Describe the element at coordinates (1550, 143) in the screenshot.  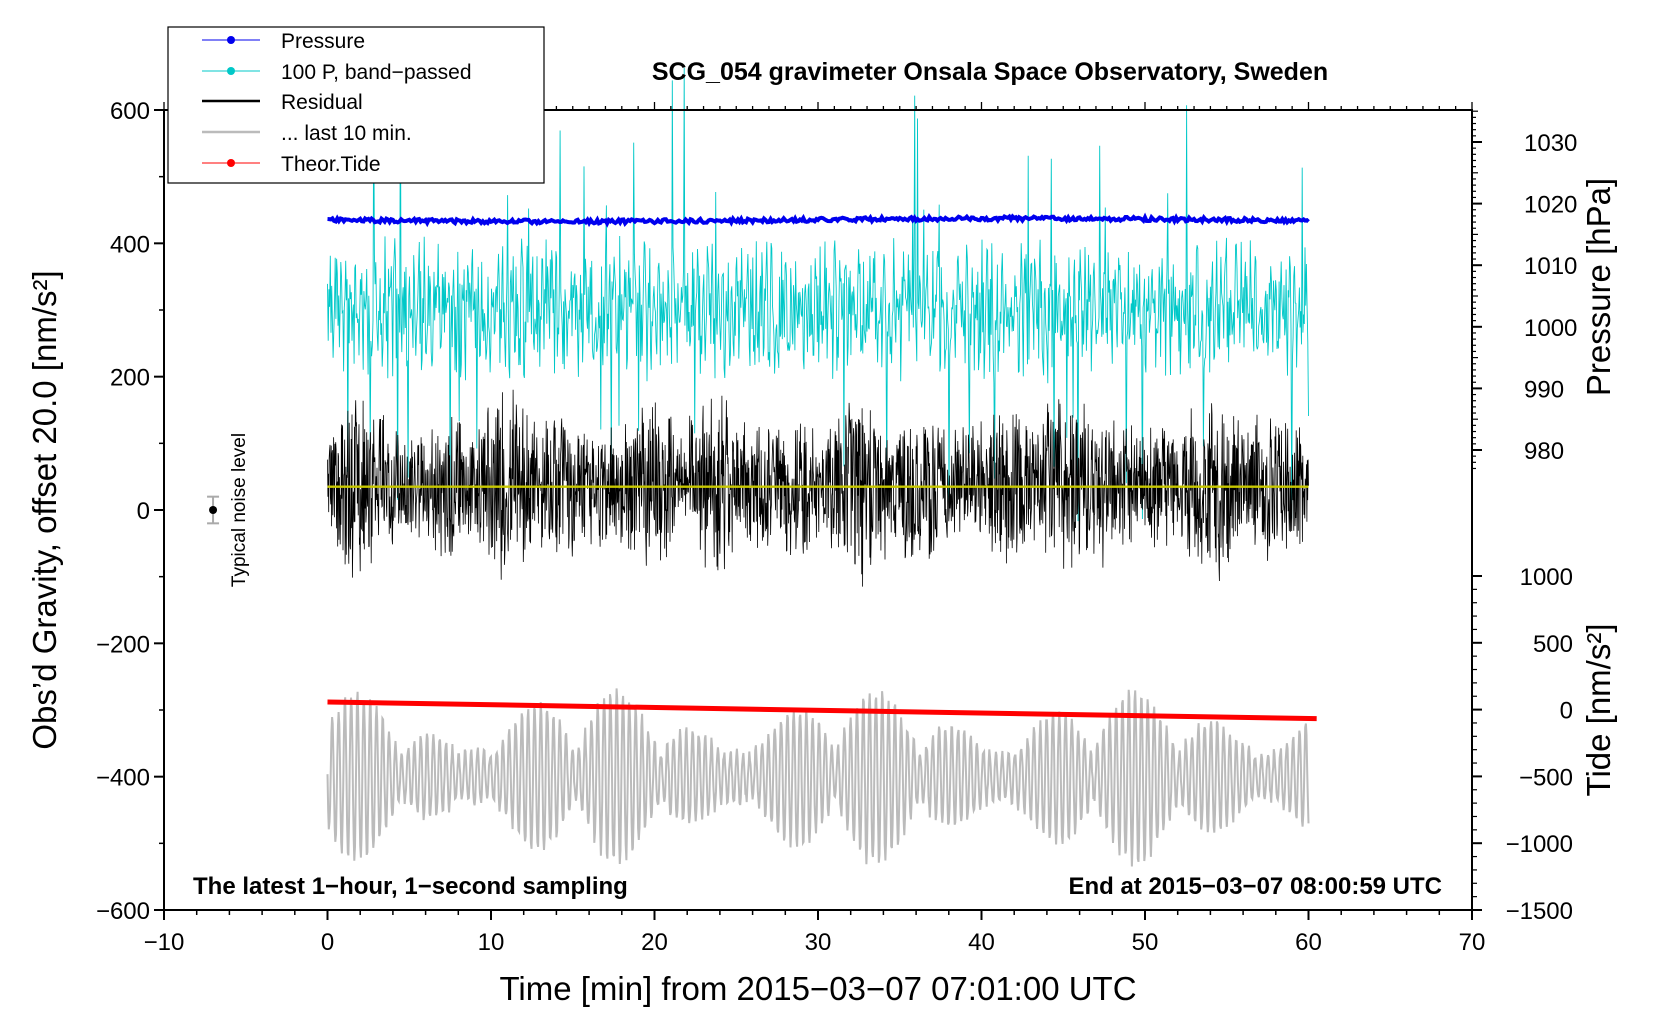
I see `pressure-tick-label: 1030` at that location.